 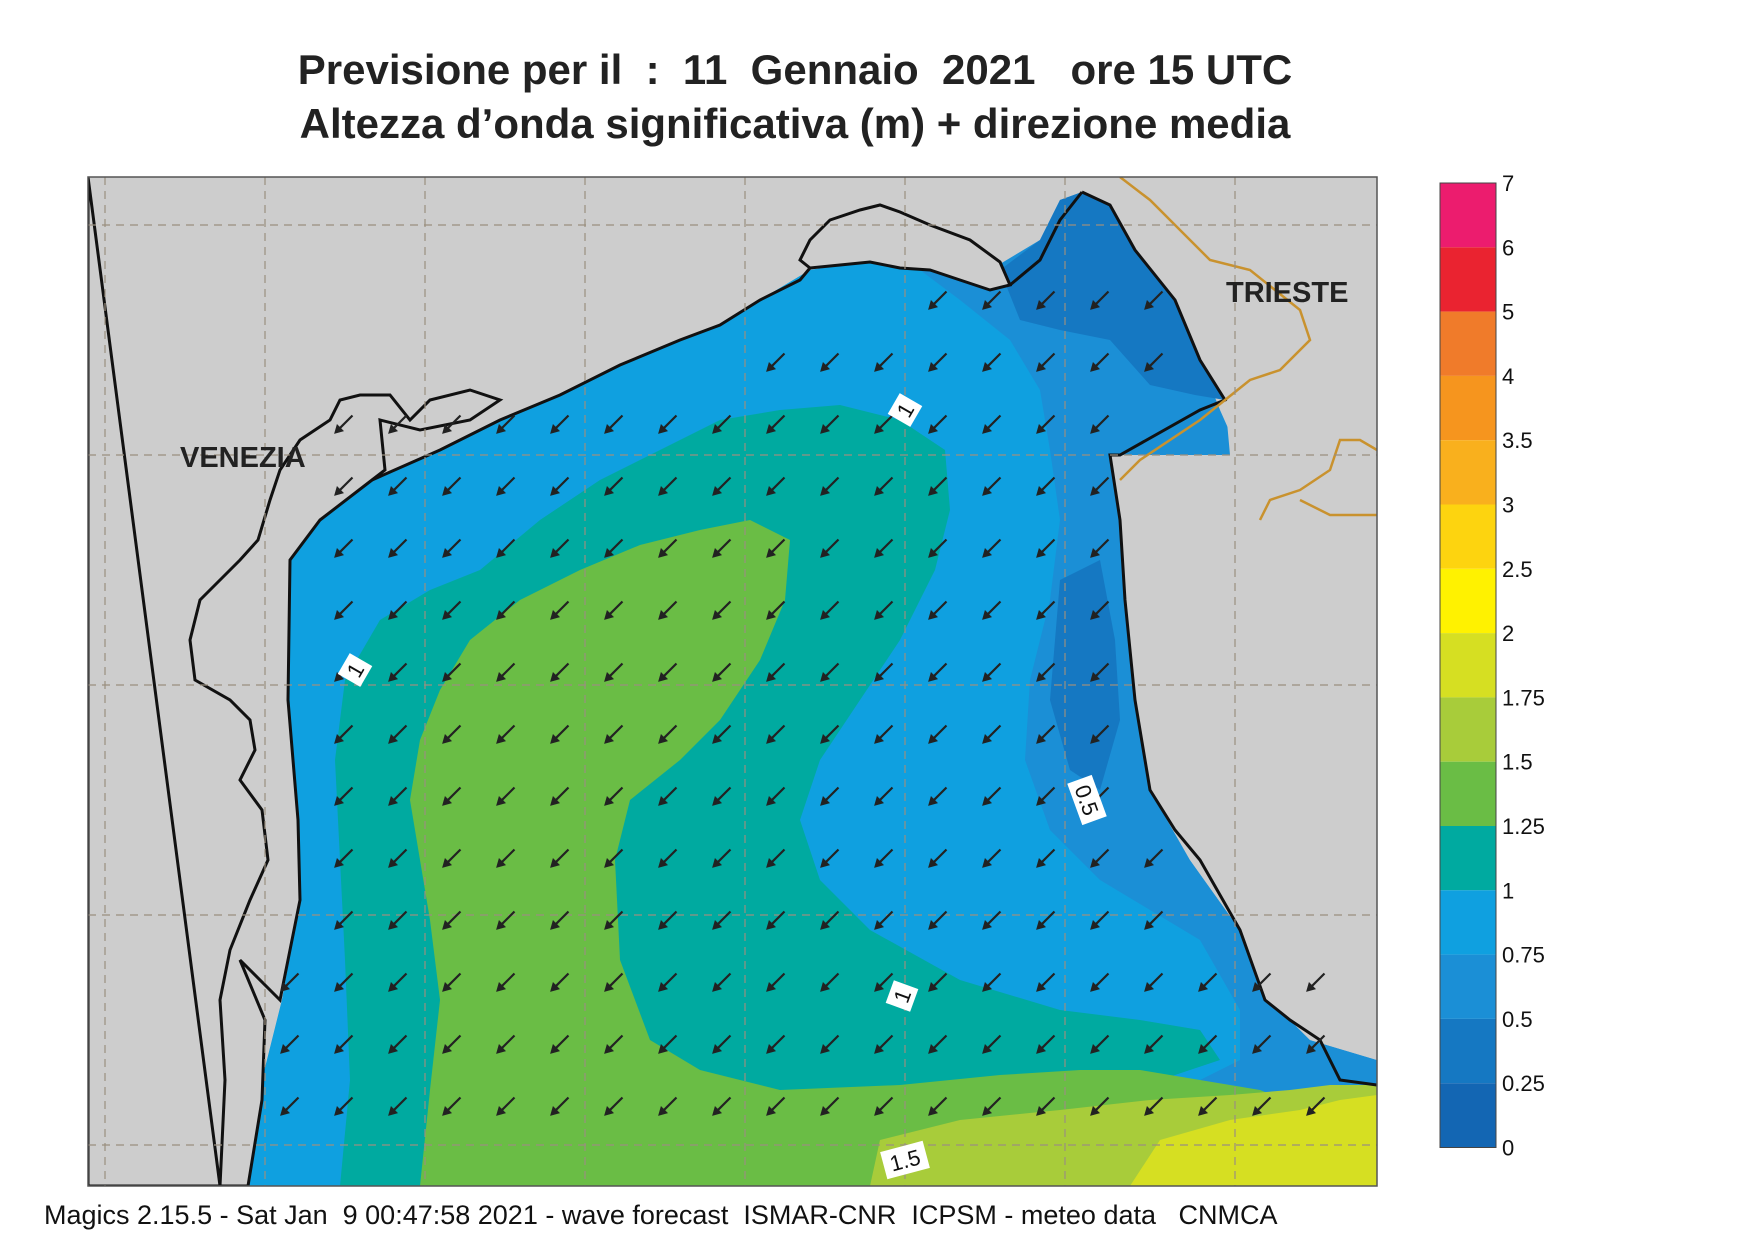 What do you see at coordinates (1523, 955) in the screenshot?
I see `legend-label: 0.75` at bounding box center [1523, 955].